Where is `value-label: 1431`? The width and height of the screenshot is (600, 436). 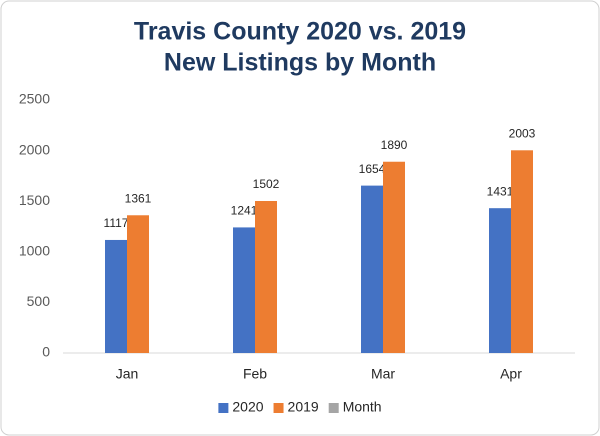 value-label: 1431 is located at coordinates (500, 191).